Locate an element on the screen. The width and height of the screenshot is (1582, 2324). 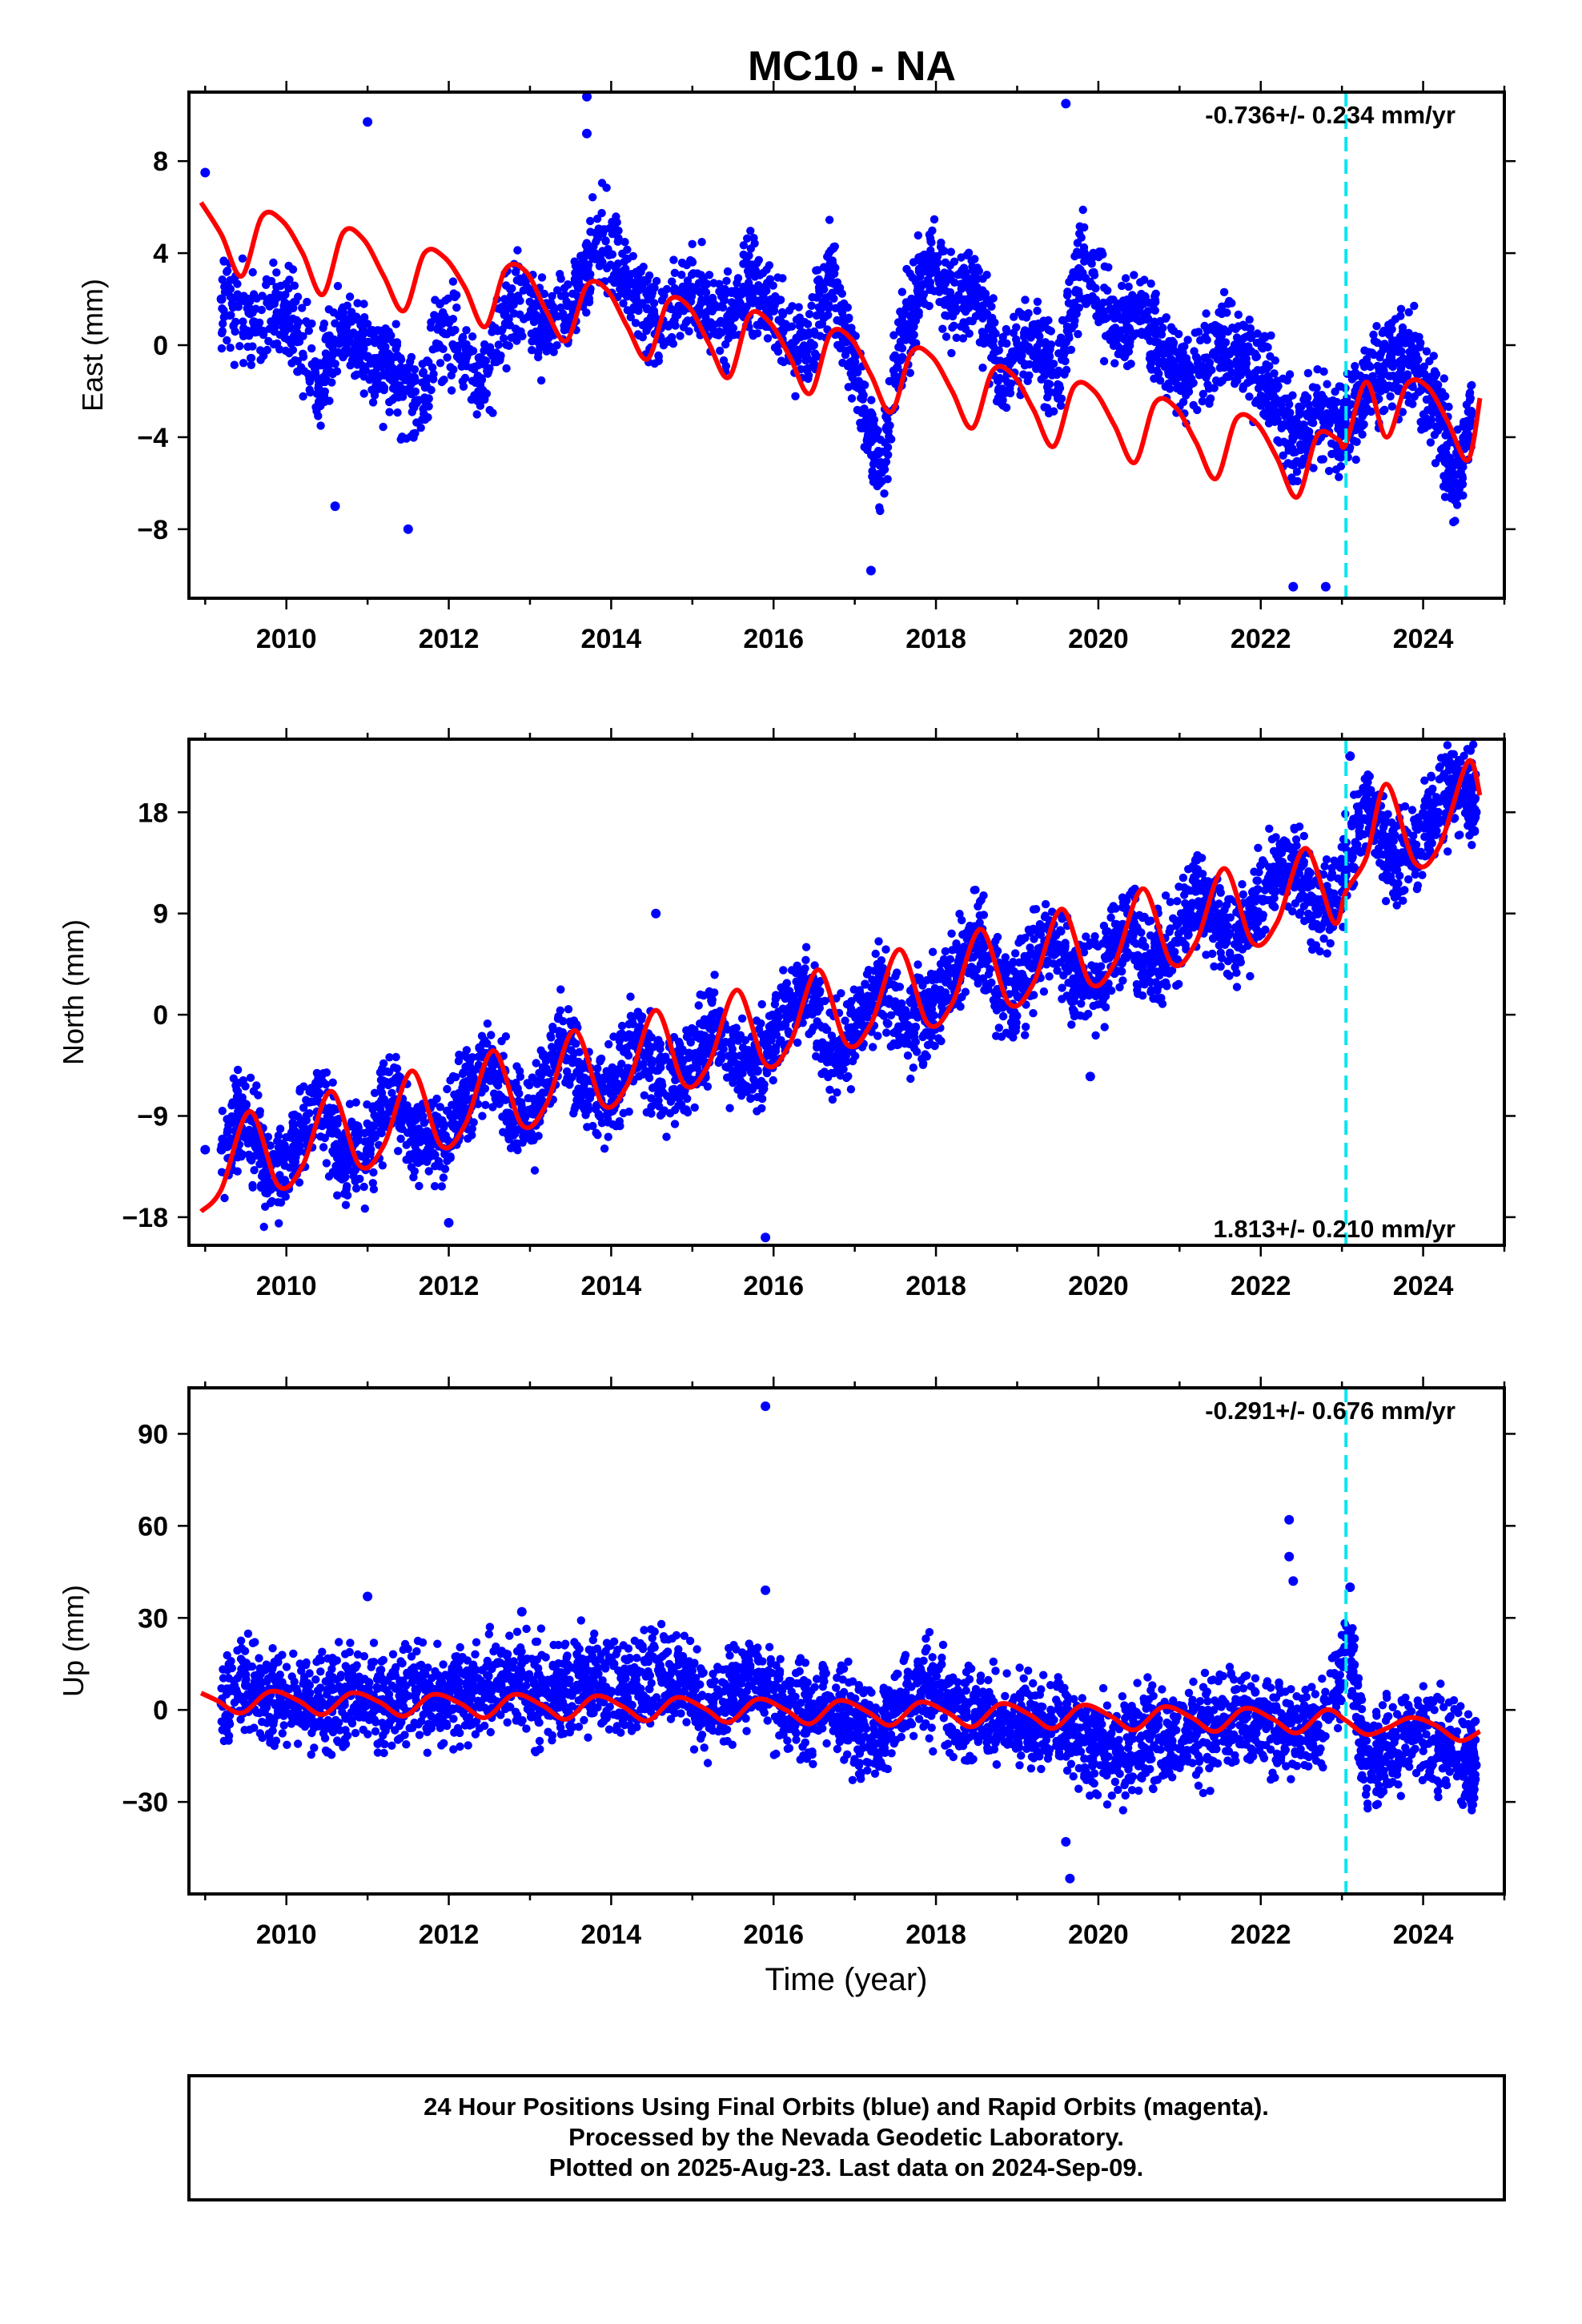
panel-up-x-tick-label: 2022 is located at coordinates (1261, 1935).